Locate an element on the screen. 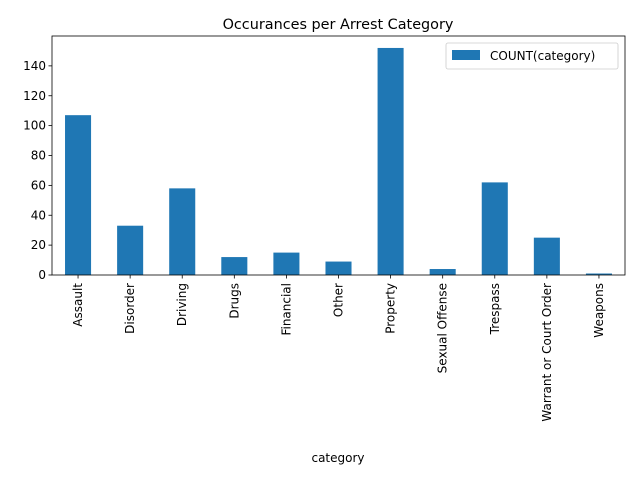 Image resolution: width=640 pixels, height=480 pixels. x-tick-label: Trespass is located at coordinates (495, 309).